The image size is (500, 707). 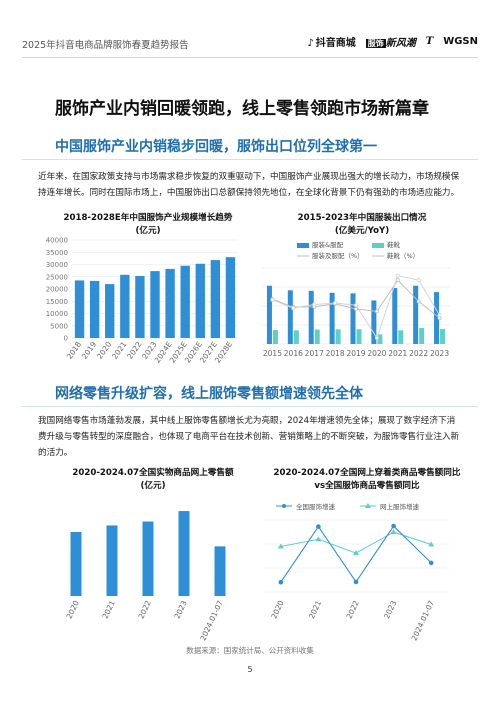 What do you see at coordinates (216, 147) in the screenshot?
I see `section1-heading: 中国服饰产业内销稳步回暖，服饰出口位列全球第一` at bounding box center [216, 147].